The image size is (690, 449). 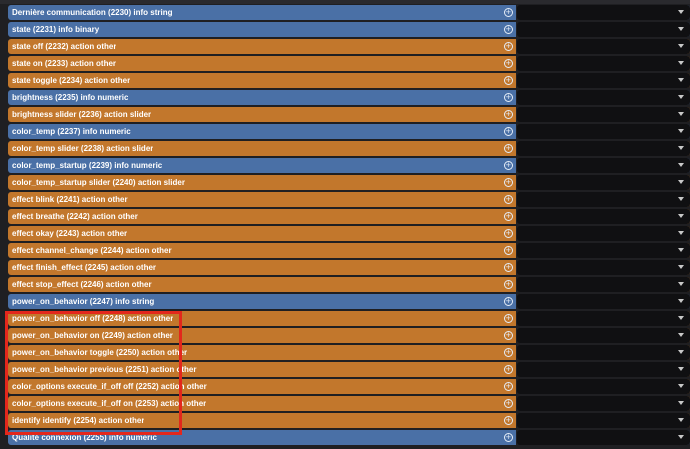 I want to click on command-bar: effect okay (2243) action other +, so click(x=262, y=233).